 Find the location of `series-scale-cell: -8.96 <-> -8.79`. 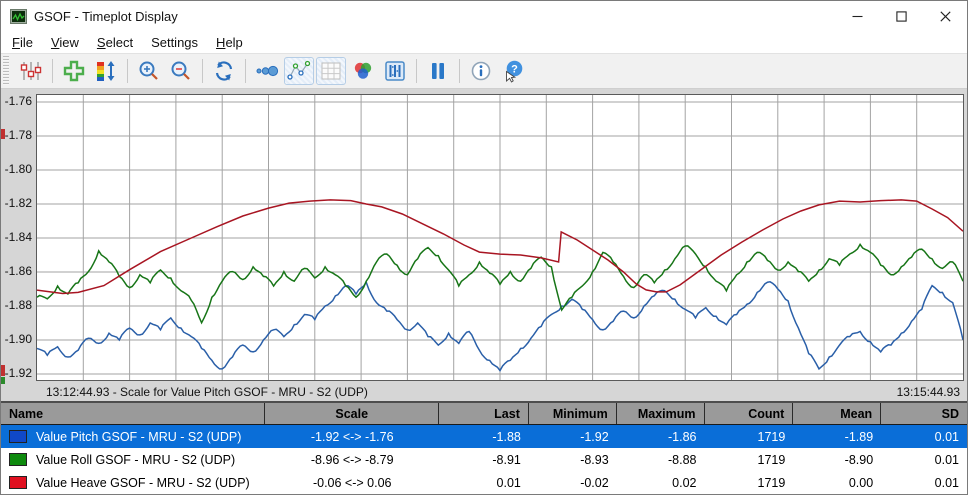

series-scale-cell: -8.96 <-> -8.79 is located at coordinates (352, 459).